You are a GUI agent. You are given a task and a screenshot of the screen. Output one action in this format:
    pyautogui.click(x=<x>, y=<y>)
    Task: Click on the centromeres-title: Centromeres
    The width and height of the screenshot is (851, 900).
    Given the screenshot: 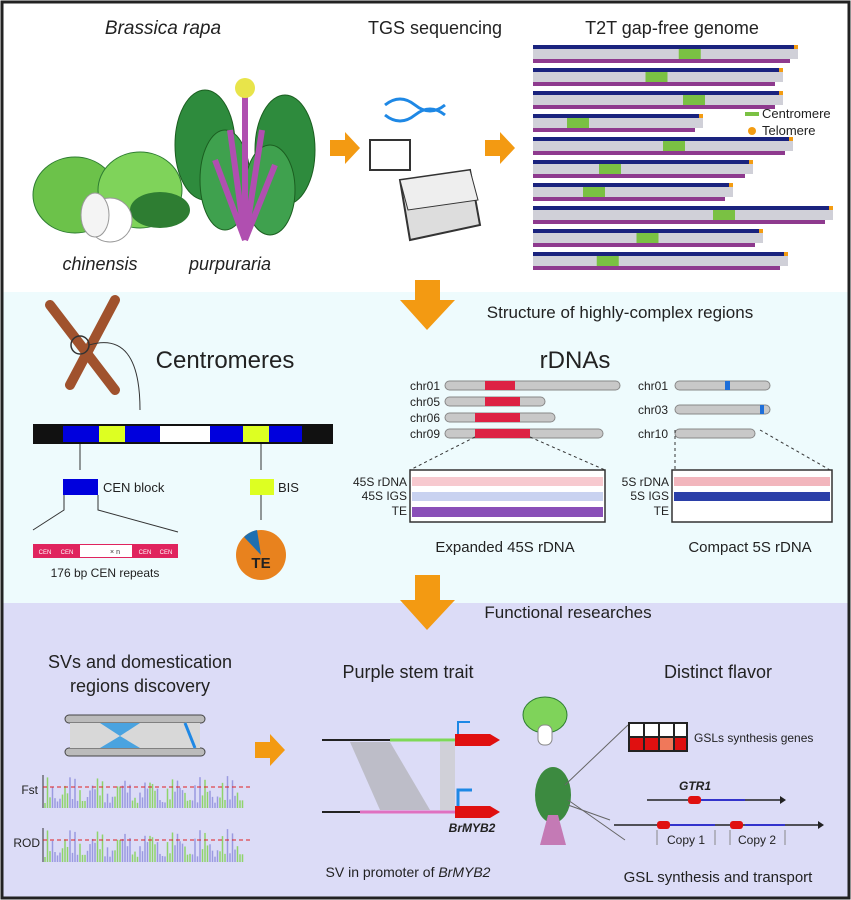 What is the action you would take?
    pyautogui.click(x=225, y=360)
    